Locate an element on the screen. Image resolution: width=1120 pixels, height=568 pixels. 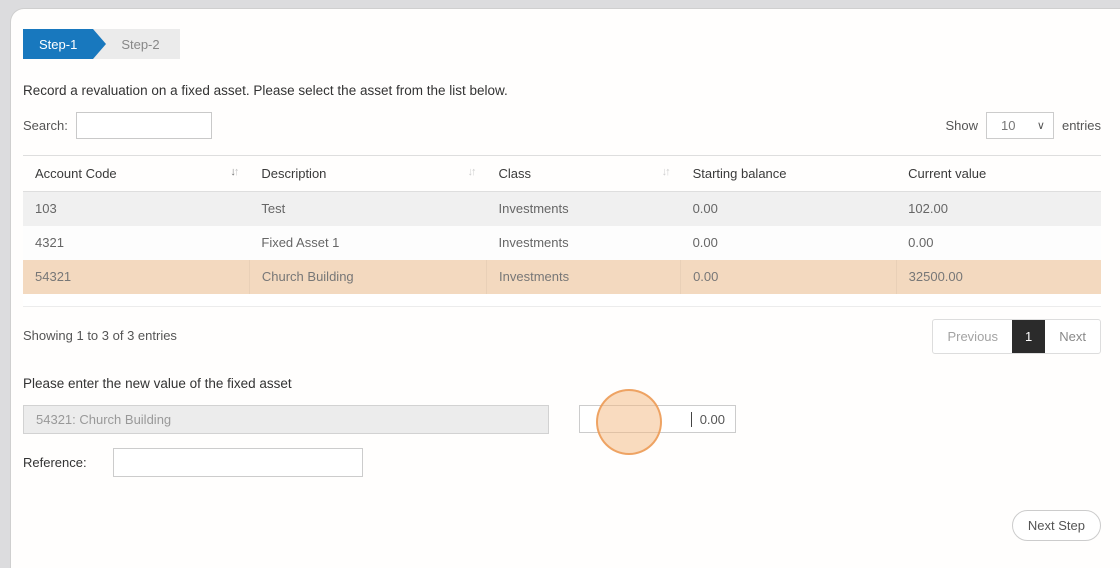
reference-label: Reference: is located at coordinates (55, 462).